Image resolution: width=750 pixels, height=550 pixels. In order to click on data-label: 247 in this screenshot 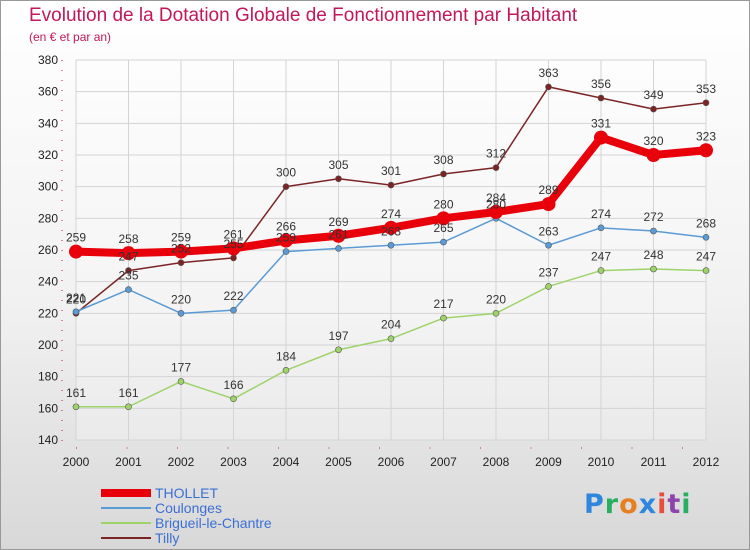, I will do `click(128, 257)`.